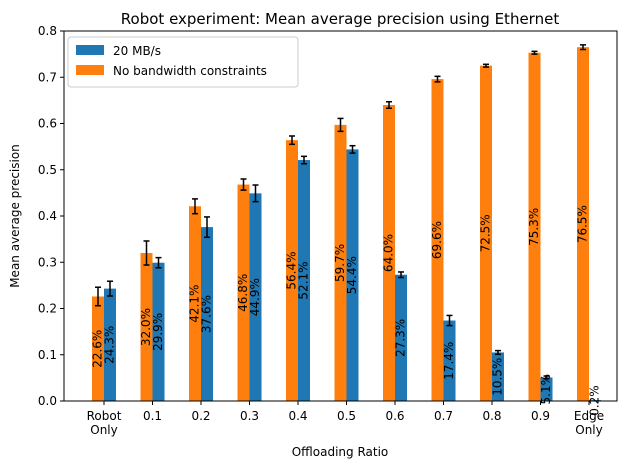  Describe the element at coordinates (491, 416) in the screenshot. I see `x-tick-label: 0.8` at that location.